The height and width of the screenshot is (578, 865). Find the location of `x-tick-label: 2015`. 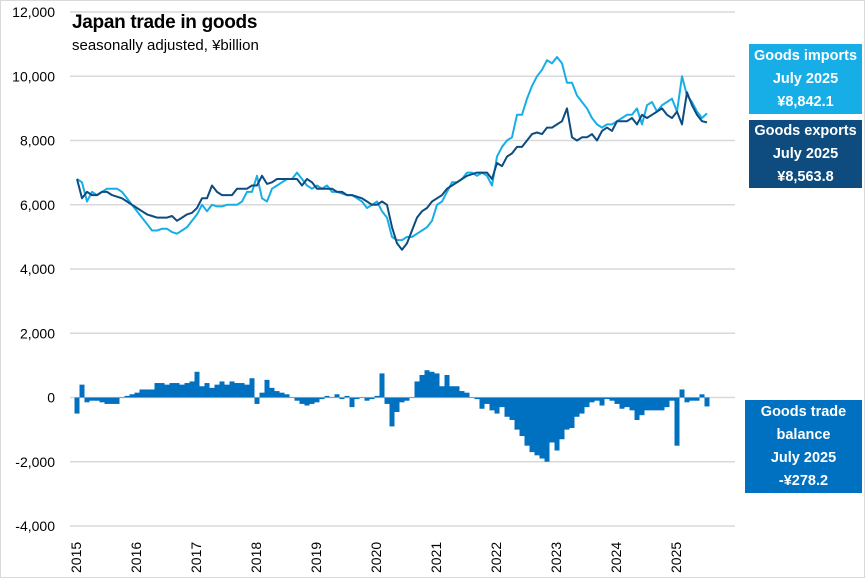

x-tick-label: 2015 is located at coordinates (76, 557).